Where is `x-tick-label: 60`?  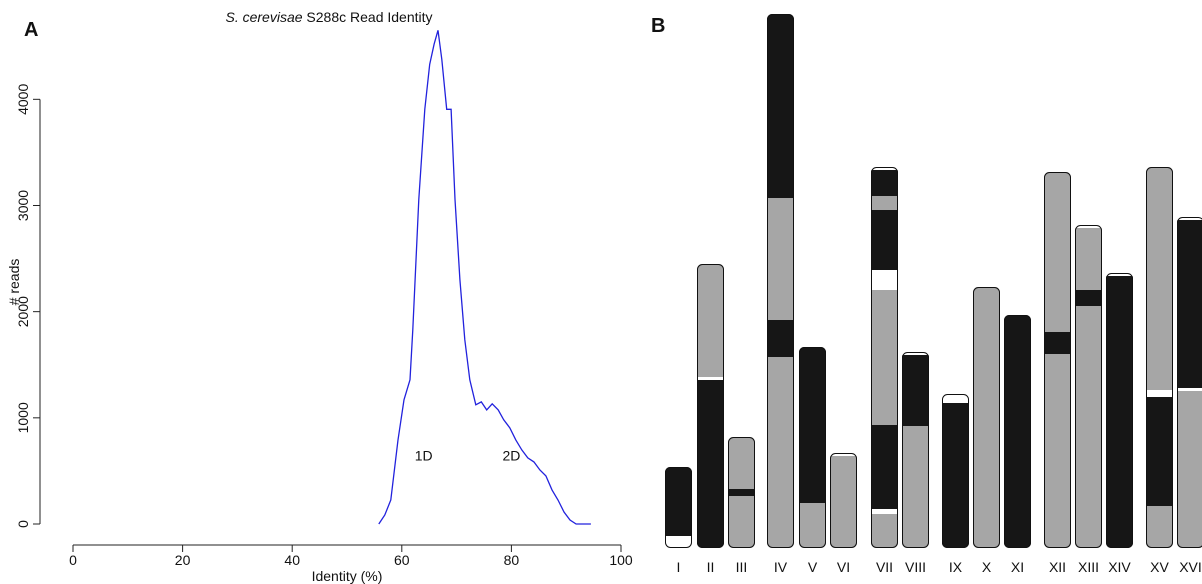 x-tick-label: 60 is located at coordinates (402, 560).